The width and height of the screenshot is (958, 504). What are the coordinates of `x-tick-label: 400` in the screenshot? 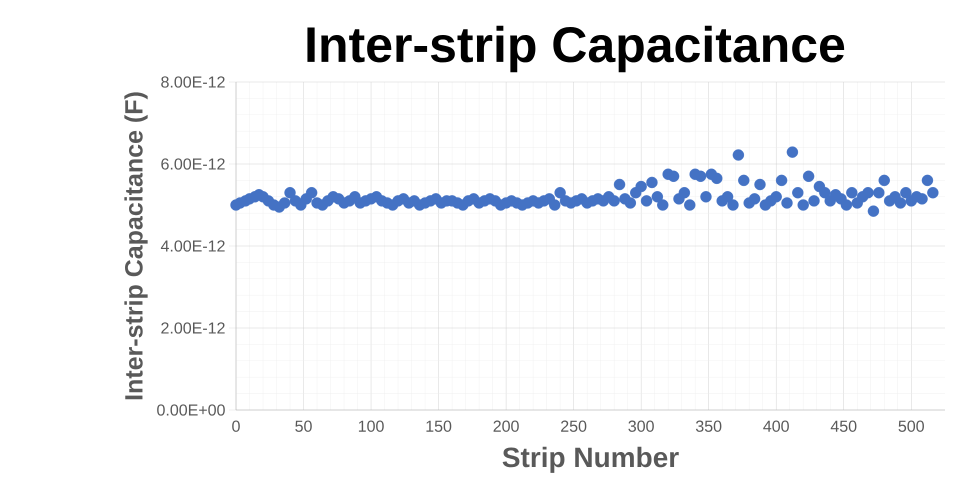 It's located at (776, 426).